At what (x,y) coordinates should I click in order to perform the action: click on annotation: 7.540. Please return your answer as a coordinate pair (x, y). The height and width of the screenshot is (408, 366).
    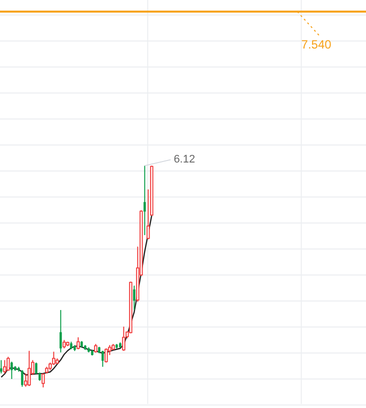
    Looking at the image, I should click on (316, 45).